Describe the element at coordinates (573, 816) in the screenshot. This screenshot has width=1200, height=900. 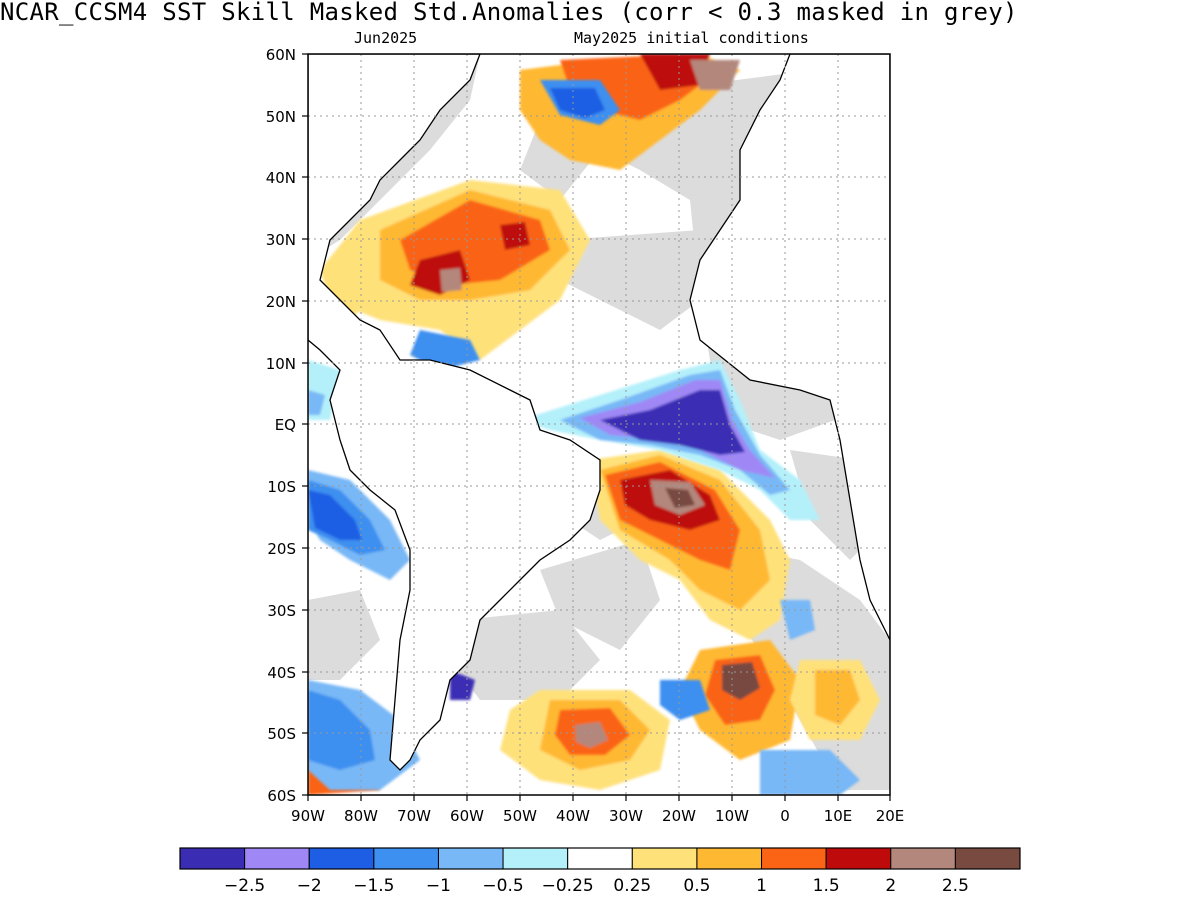
I see `lon-label: 40W` at that location.